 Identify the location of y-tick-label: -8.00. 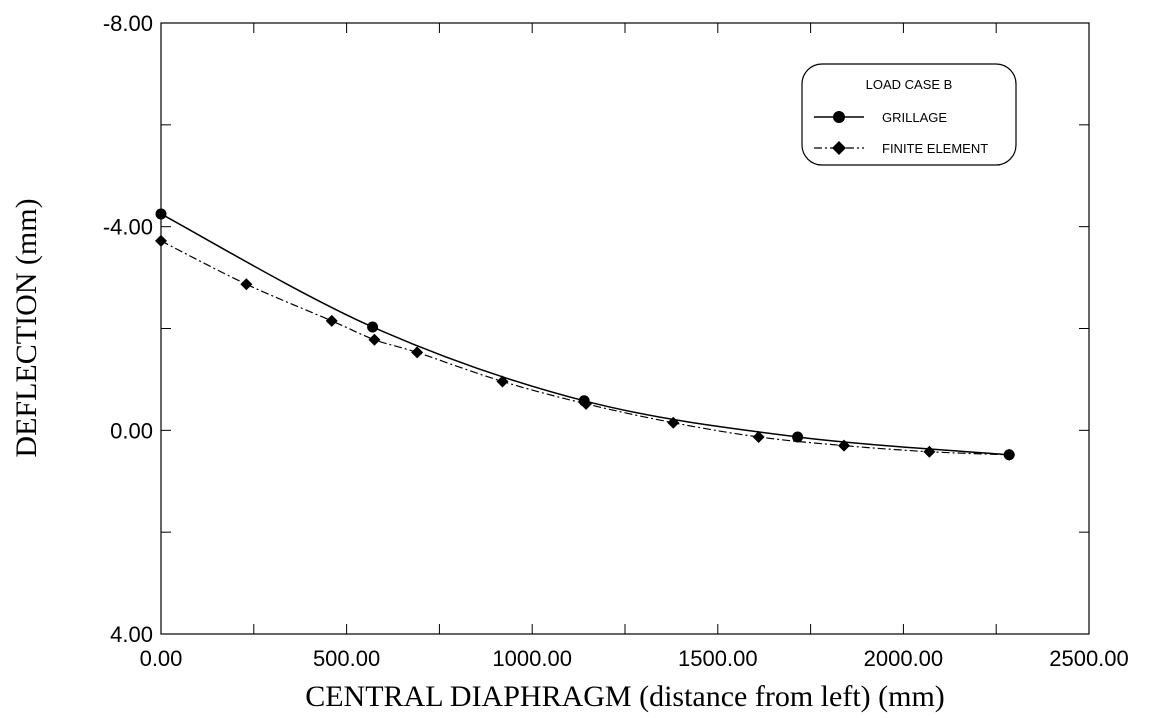
(128, 23).